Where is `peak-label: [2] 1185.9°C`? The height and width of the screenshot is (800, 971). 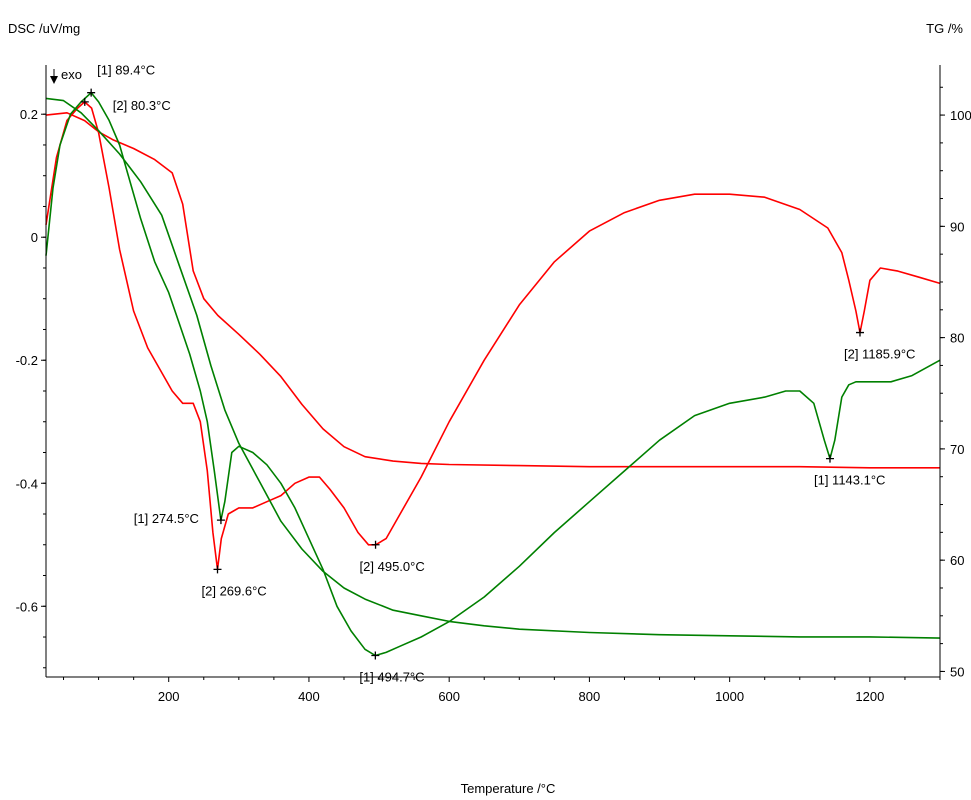 peak-label: [2] 1185.9°C is located at coordinates (879, 354).